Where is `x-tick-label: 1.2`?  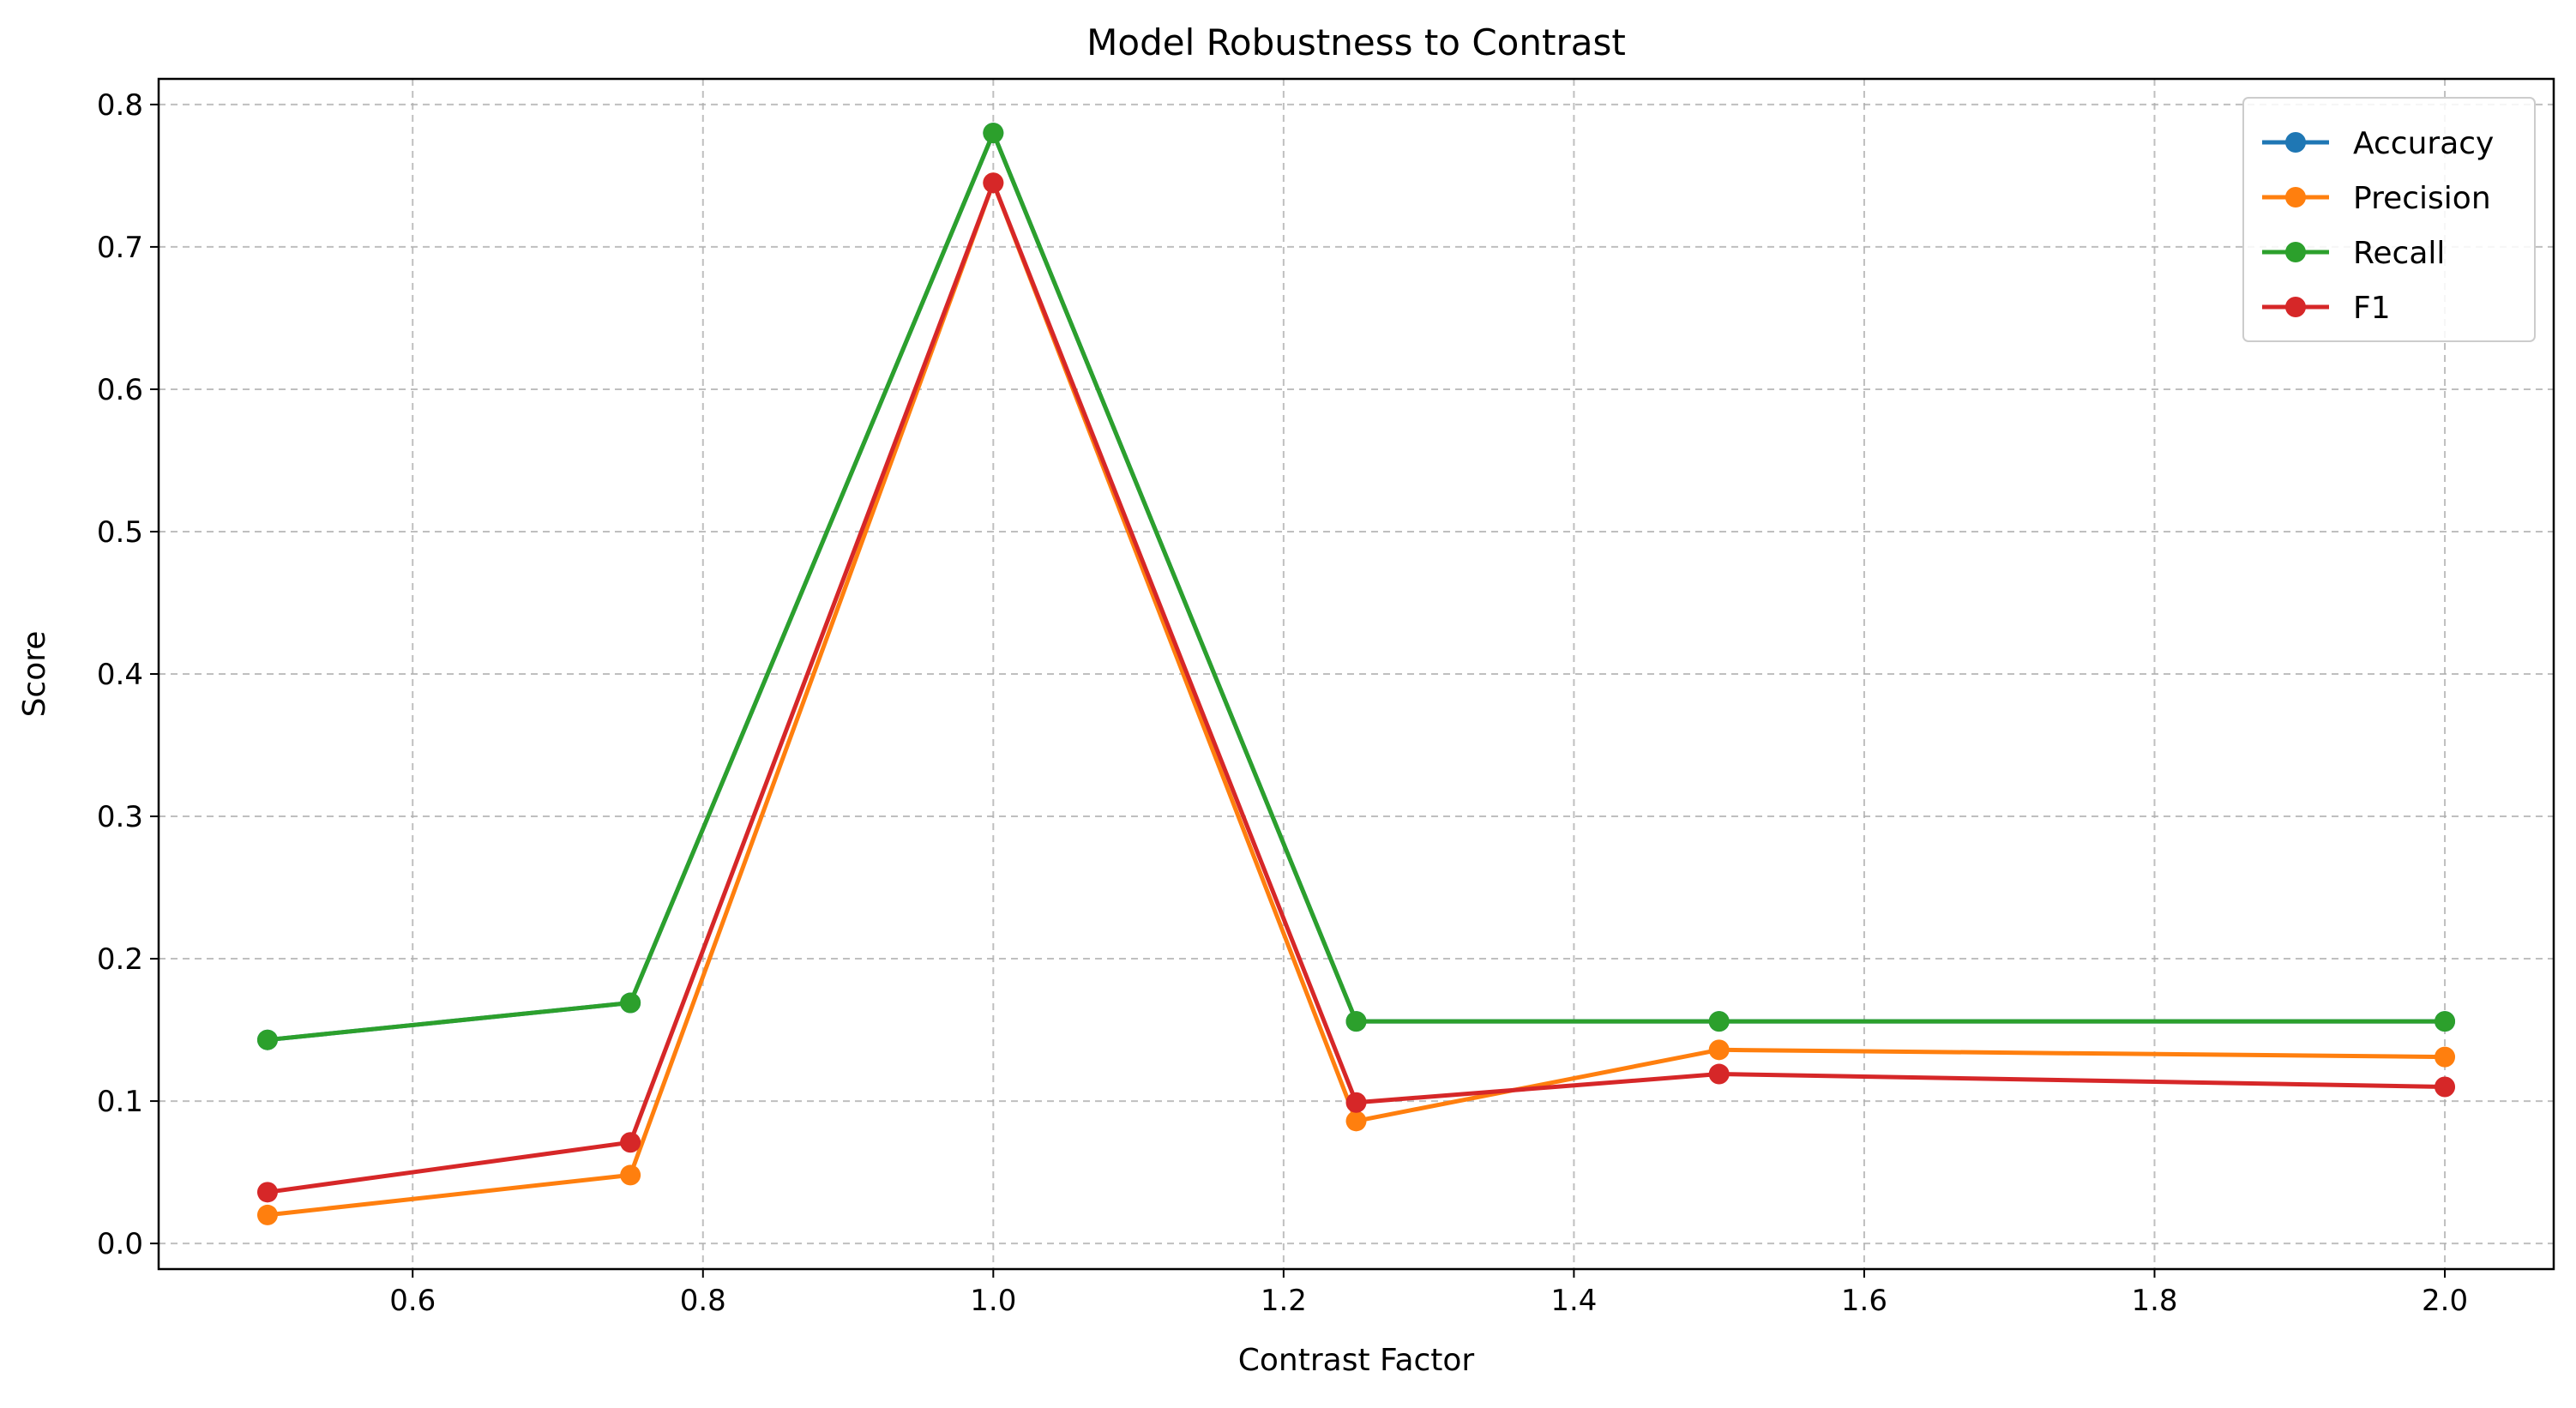
x-tick-label: 1.2 is located at coordinates (1284, 1301).